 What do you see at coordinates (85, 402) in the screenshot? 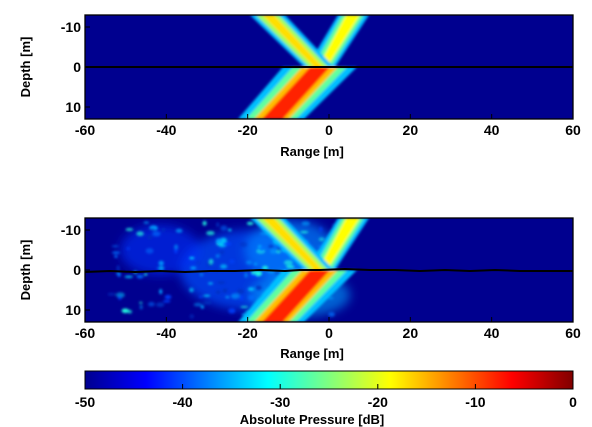
I see `colorbar-tick-label: -50` at bounding box center [85, 402].